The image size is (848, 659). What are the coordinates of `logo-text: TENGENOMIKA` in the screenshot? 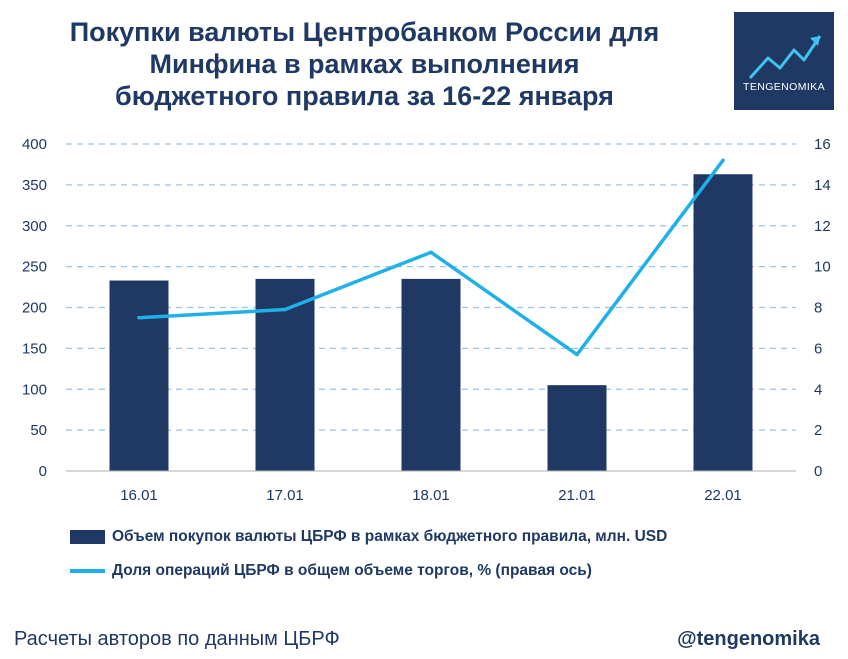 It's located at (784, 87).